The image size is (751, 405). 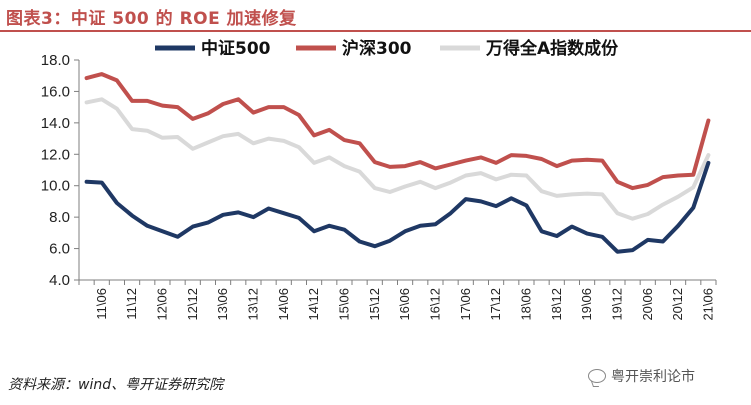 What do you see at coordinates (101, 304) in the screenshot?
I see `x-tick-label: 11\06` at bounding box center [101, 304].